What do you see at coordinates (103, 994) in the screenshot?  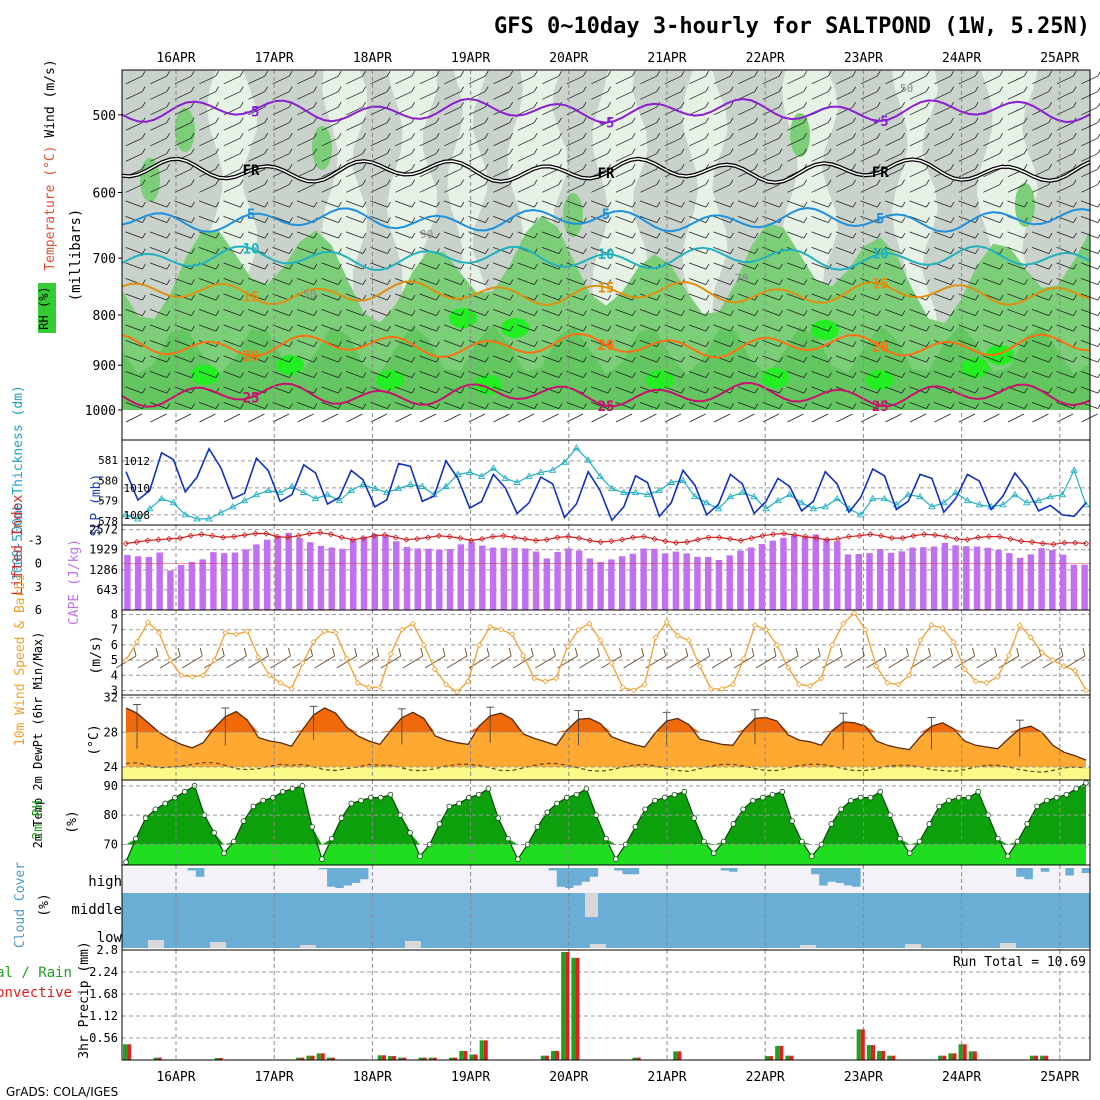 I see `precip-tick: 1.68` at bounding box center [103, 994].